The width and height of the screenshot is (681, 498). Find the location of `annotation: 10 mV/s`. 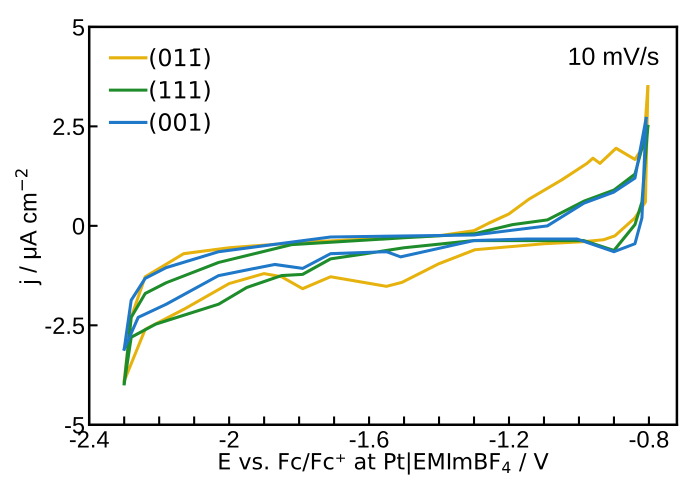

annotation: 10 mV/s is located at coordinates (613, 56).